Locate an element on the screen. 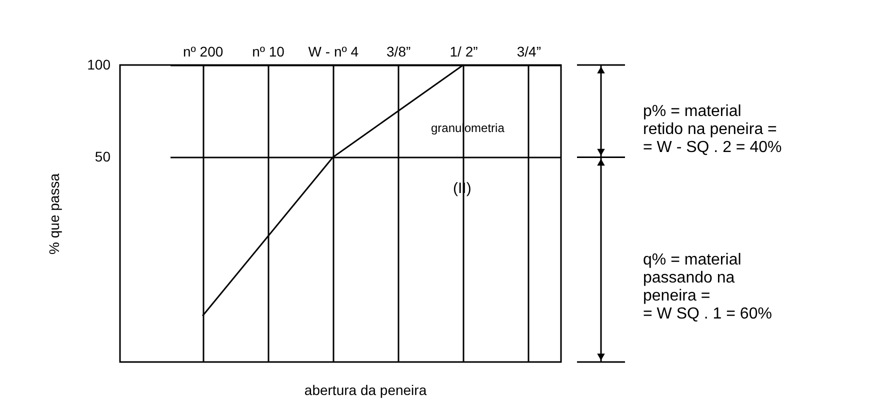  x-tick-label: nº 10 is located at coordinates (268, 52).